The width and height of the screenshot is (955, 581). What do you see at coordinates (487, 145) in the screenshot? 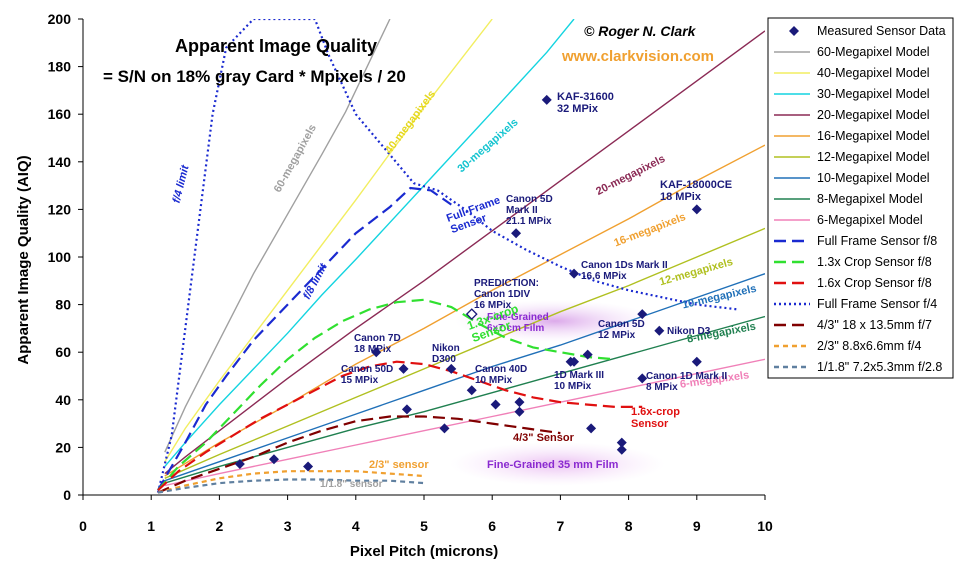
I see `model-label-30-megapixels: 30-megapixels` at bounding box center [487, 145].